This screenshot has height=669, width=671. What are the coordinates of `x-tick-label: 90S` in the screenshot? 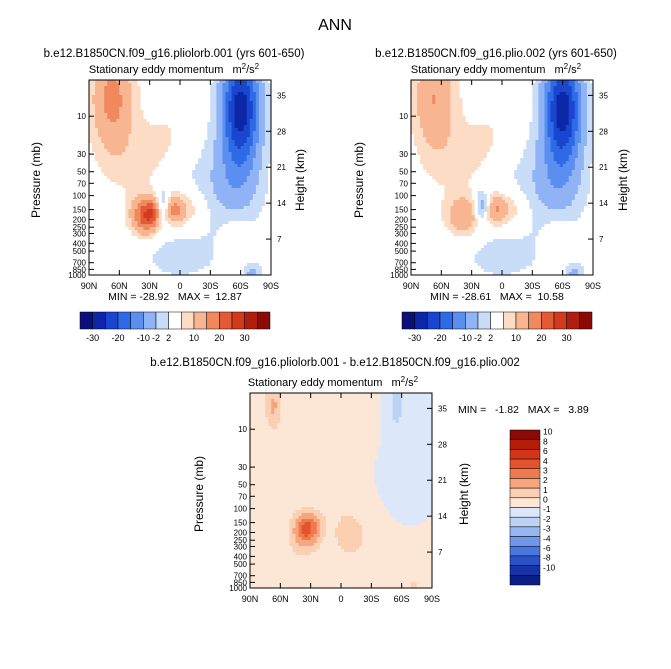 It's located at (271, 286).